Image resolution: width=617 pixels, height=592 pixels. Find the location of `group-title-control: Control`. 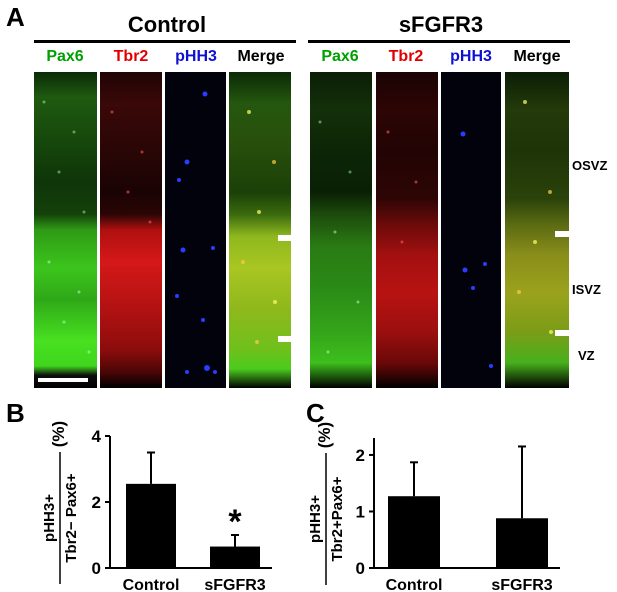

group-title-control: Control is located at coordinates (167, 24).